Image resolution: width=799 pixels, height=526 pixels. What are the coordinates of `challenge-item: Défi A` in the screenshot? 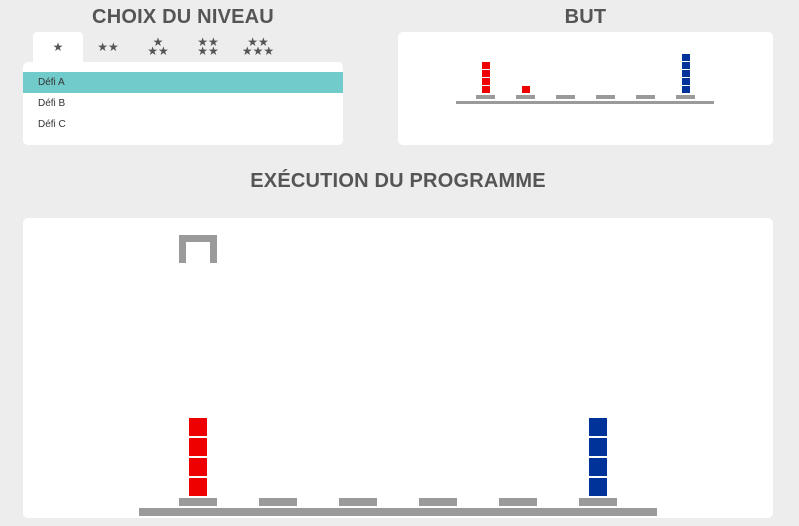 It's located at (183, 82).